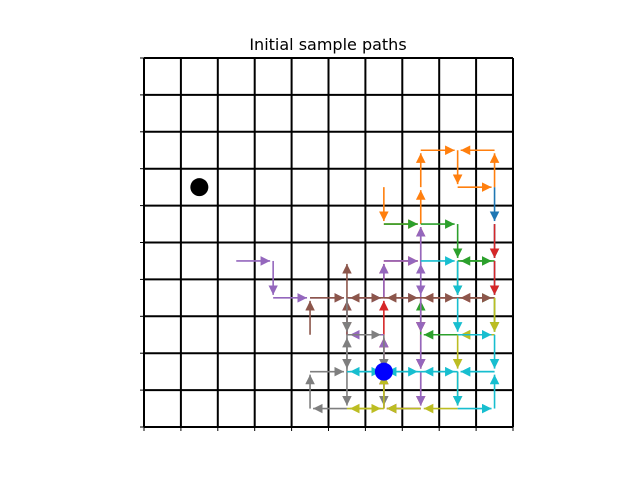 The height and width of the screenshot is (480, 640). What do you see at coordinates (327, 44) in the screenshot?
I see `chart-title: Initial sample paths` at bounding box center [327, 44].